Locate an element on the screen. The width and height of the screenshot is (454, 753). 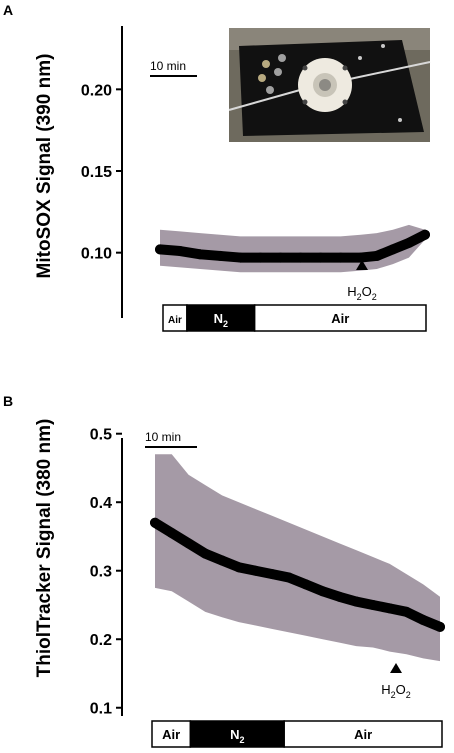
perfusion-chamber-photo is located at coordinates (329, 85).